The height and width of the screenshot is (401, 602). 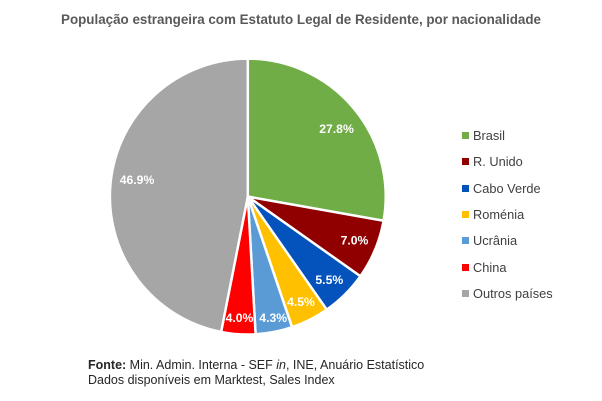 I want to click on svg-text: 5.5%, so click(x=329, y=280).